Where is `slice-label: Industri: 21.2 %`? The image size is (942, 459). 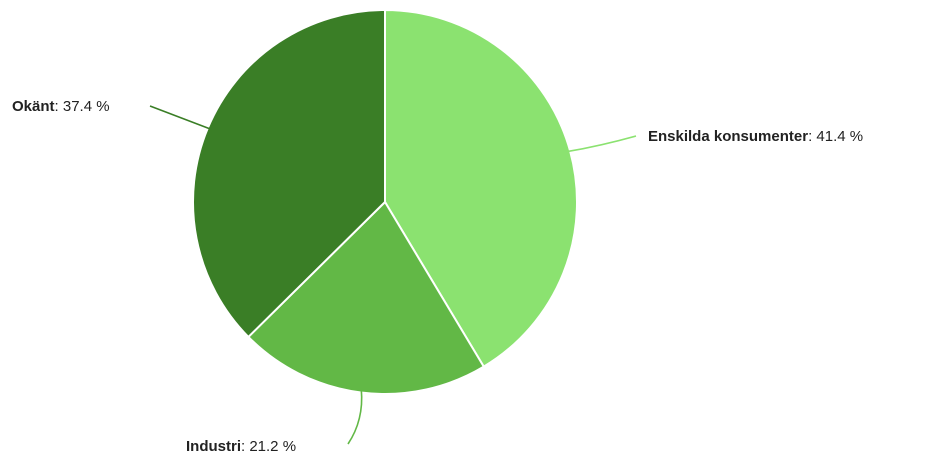
slice-label: Industri: 21.2 % is located at coordinates (241, 446).